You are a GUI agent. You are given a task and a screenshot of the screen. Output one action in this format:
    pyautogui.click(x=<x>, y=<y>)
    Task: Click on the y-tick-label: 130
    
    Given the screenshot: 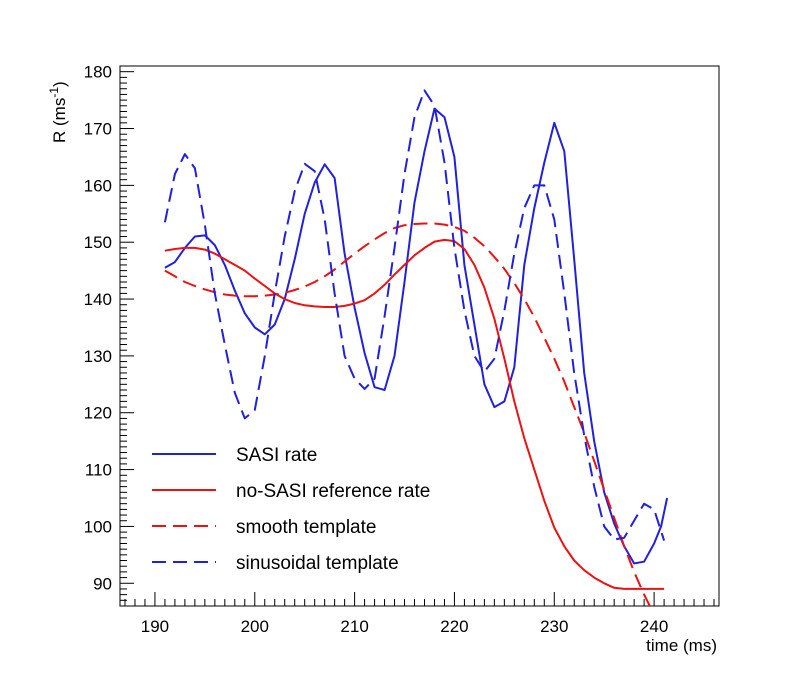 What is the action you would take?
    pyautogui.click(x=98, y=356)
    